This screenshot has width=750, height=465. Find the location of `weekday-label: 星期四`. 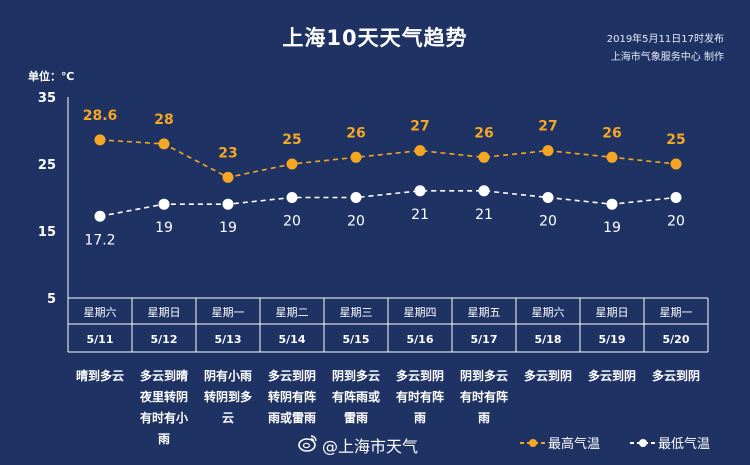

weekday-label: 星期四 is located at coordinates (420, 312).